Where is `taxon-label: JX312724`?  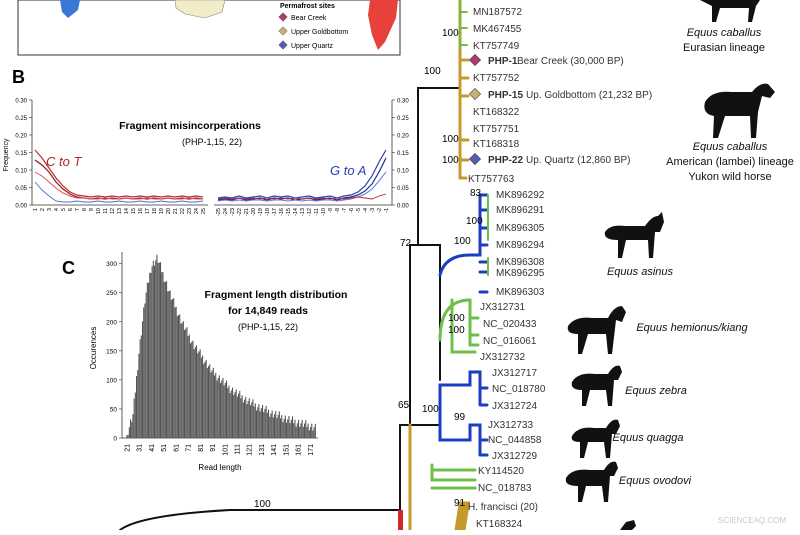
taxon-label: JX312724 is located at coordinates (514, 406).